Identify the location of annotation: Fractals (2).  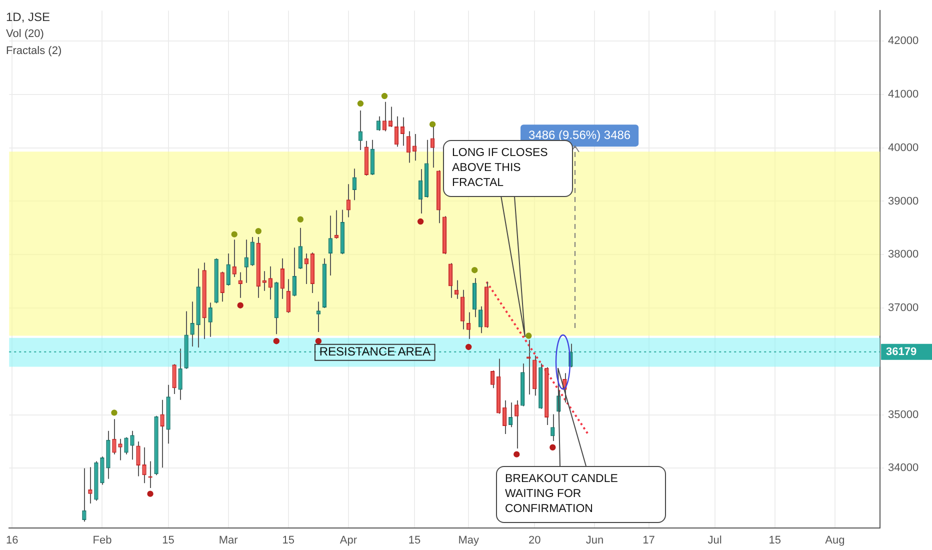
(34, 51).